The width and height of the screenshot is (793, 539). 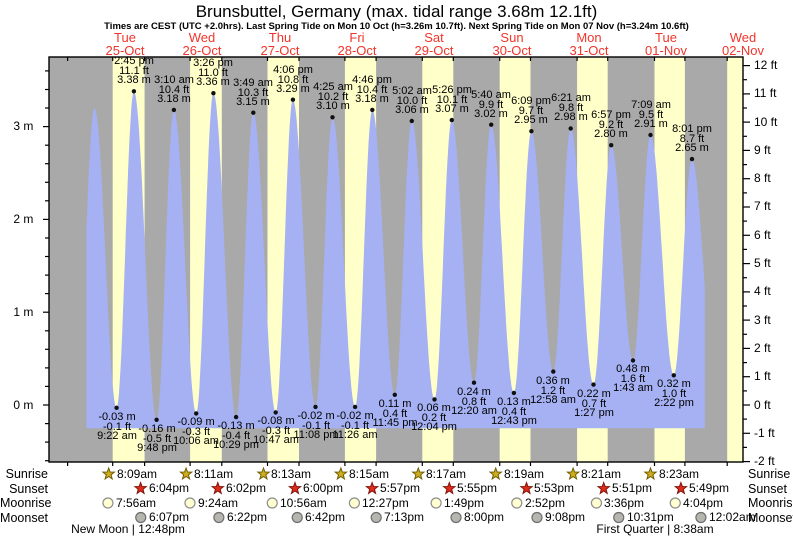 What do you see at coordinates (762, 291) in the screenshot?
I see `ft-axis-tick-label: 4 ft` at bounding box center [762, 291].